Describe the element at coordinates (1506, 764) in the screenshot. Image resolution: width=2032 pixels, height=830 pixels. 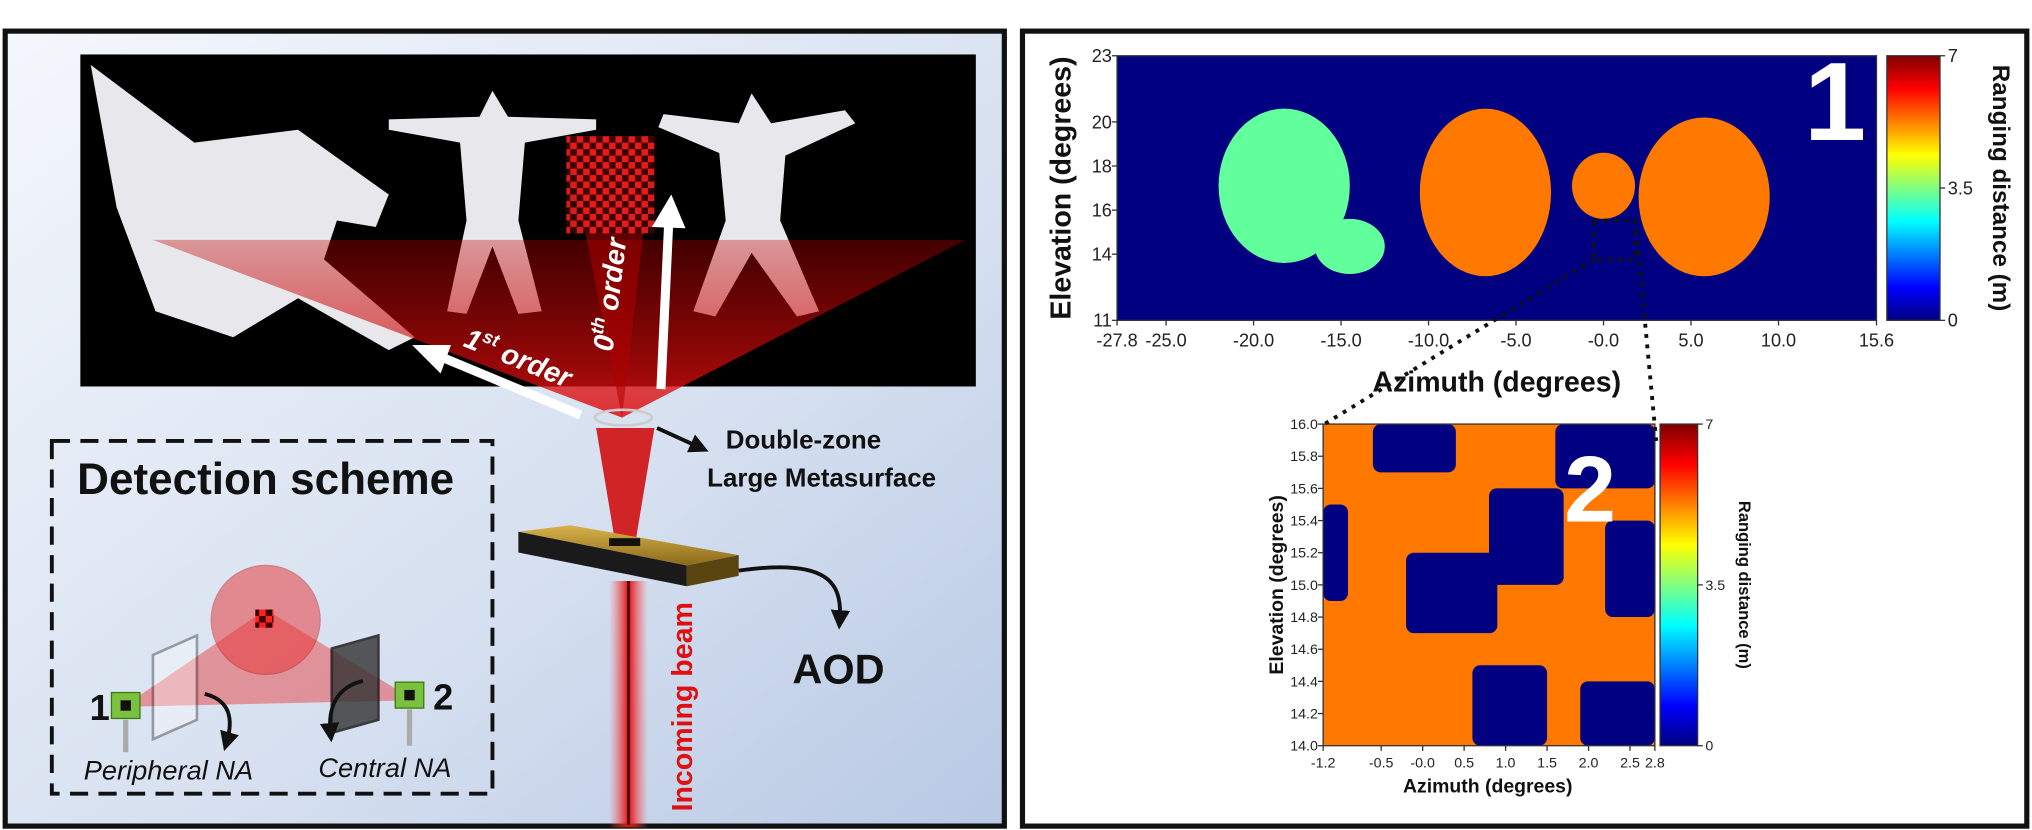
I see `x-tick-label: 1.0` at that location.